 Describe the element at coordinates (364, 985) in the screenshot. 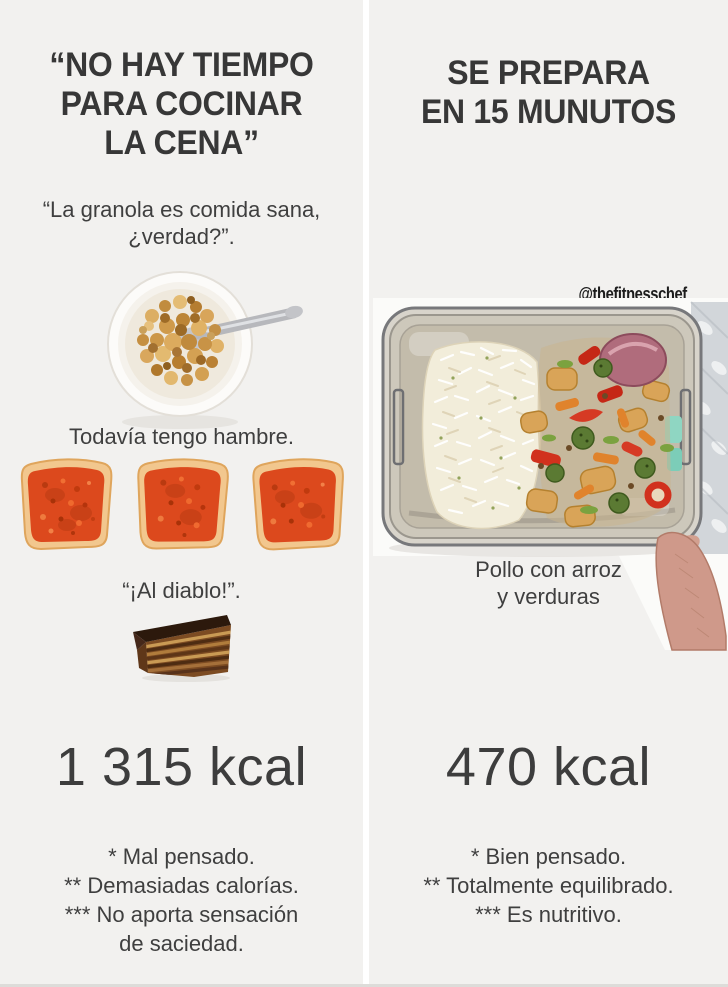

I see `bottom-edge` at that location.